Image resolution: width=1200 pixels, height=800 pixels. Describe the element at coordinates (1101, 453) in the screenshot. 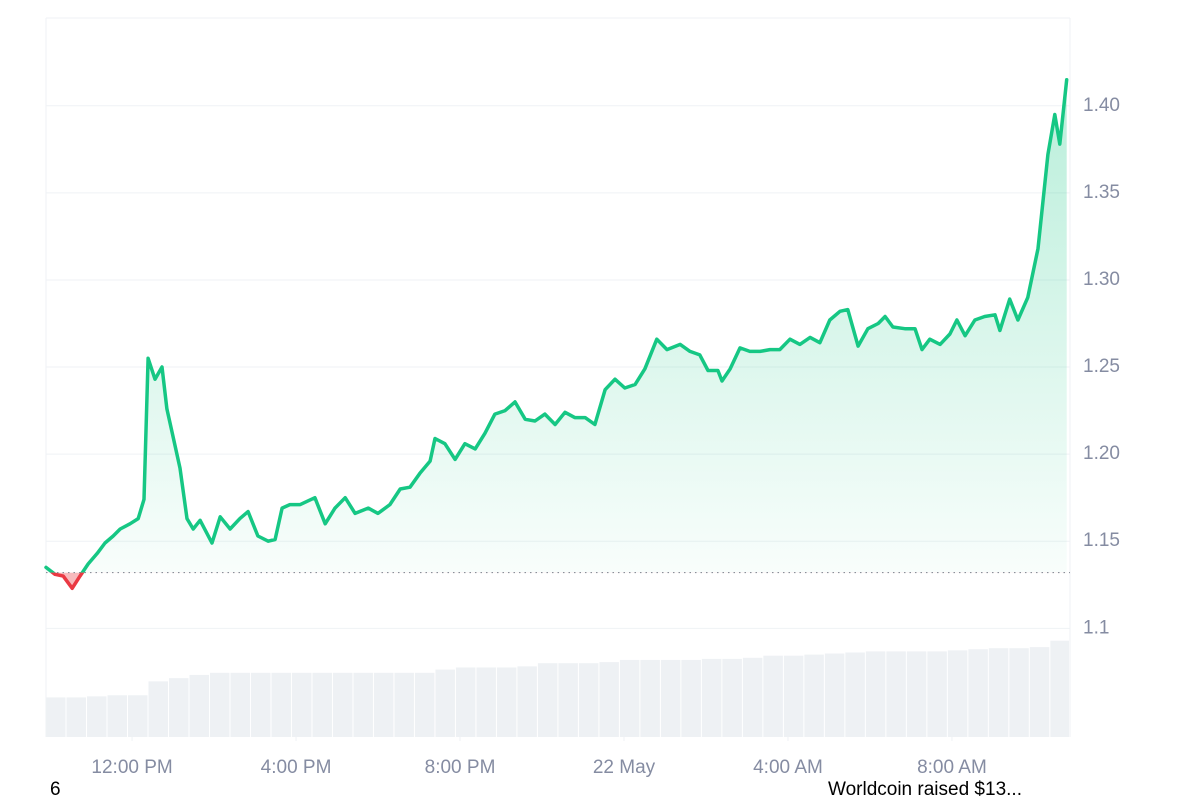

I see `y-tick-label: 1.20` at that location.